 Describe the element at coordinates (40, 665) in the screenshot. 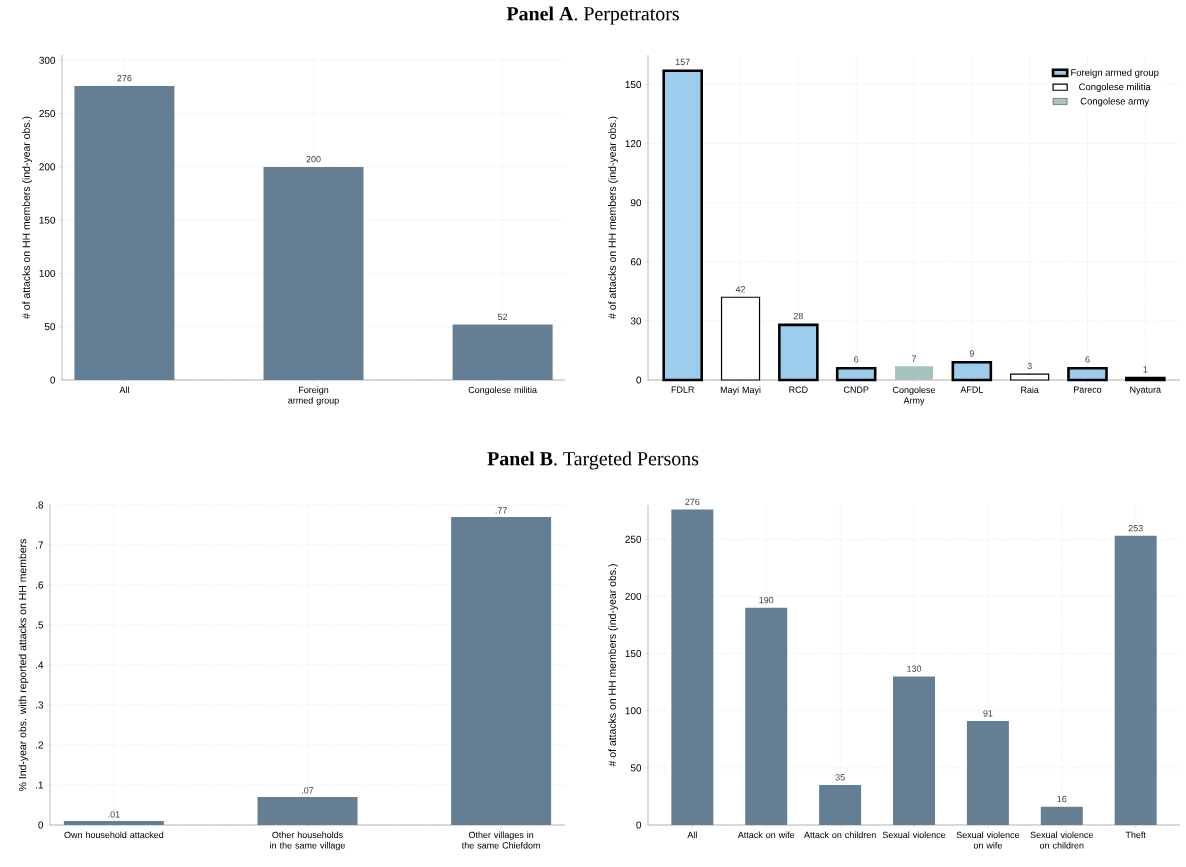

I see `y-tick-label: .4` at that location.